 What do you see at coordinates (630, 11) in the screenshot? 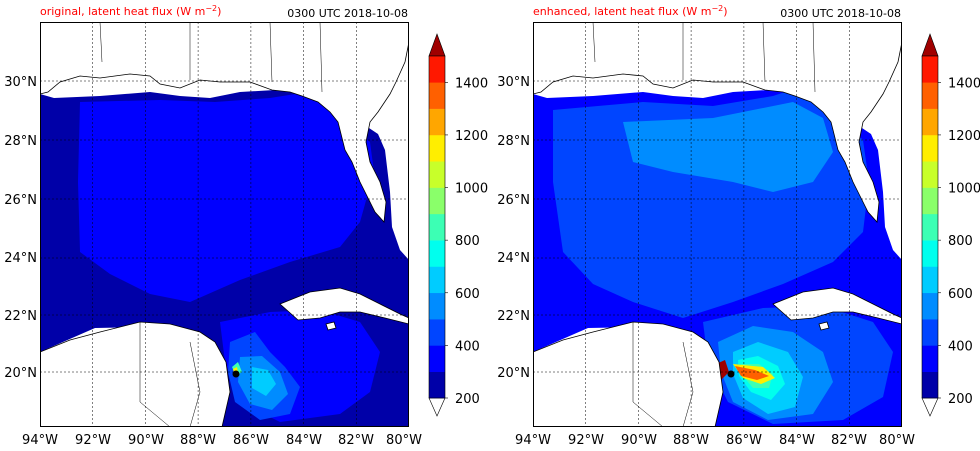
I see `panel-title-left: enhanced, latent heat flux (W m−2)` at bounding box center [630, 11].